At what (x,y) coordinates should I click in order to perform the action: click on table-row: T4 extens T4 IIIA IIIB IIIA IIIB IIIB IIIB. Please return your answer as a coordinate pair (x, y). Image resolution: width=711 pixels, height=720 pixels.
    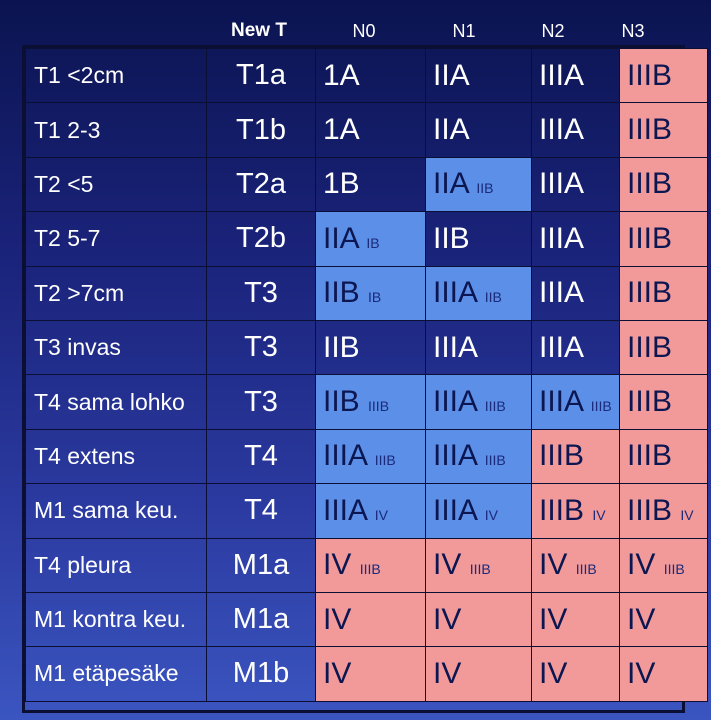
    Looking at the image, I should click on (366, 456).